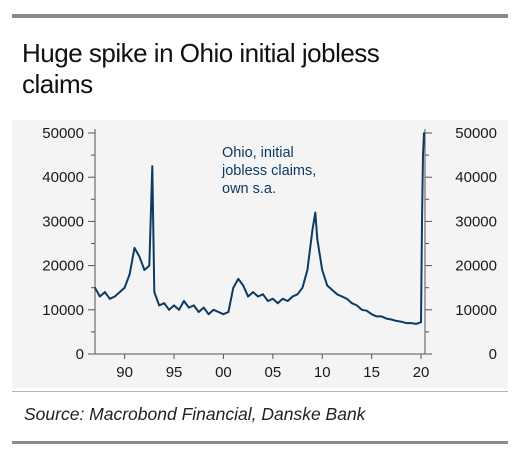  What do you see at coordinates (258, 153) in the screenshot?
I see `annotation-line: Ohio, initial` at bounding box center [258, 153].